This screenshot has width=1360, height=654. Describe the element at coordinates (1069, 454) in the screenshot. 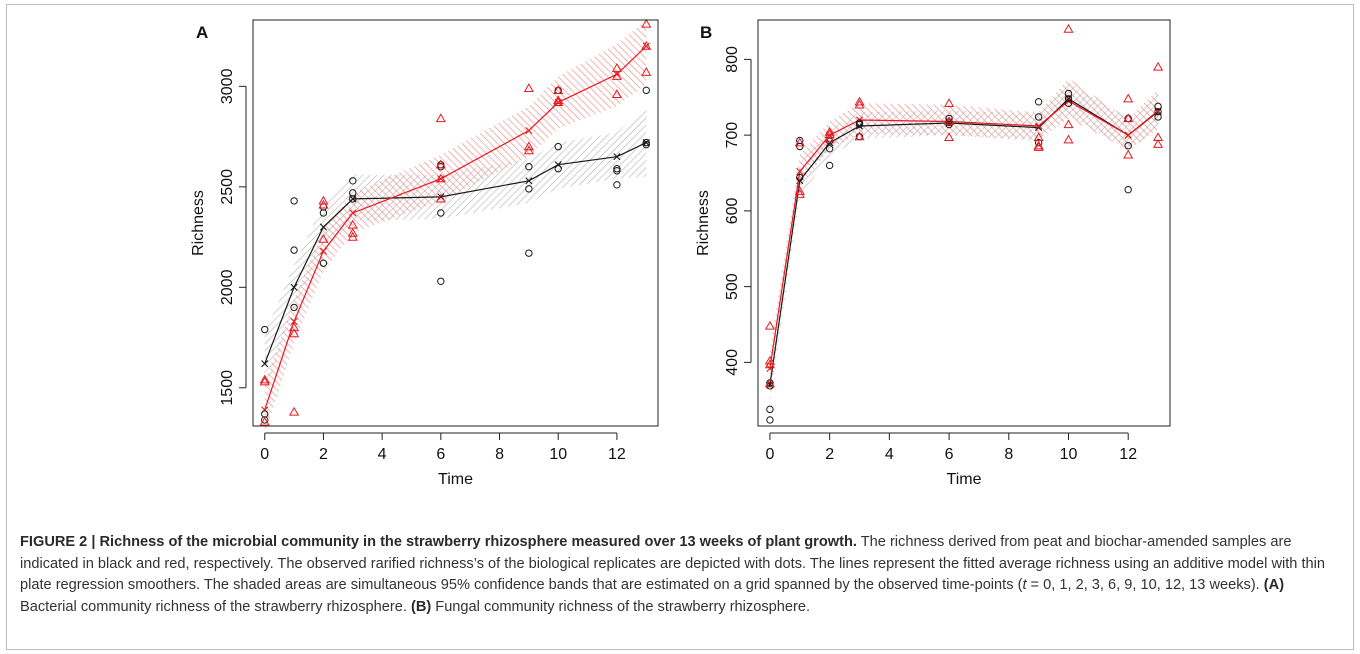

I see `x-tick-label-b: 10` at that location.